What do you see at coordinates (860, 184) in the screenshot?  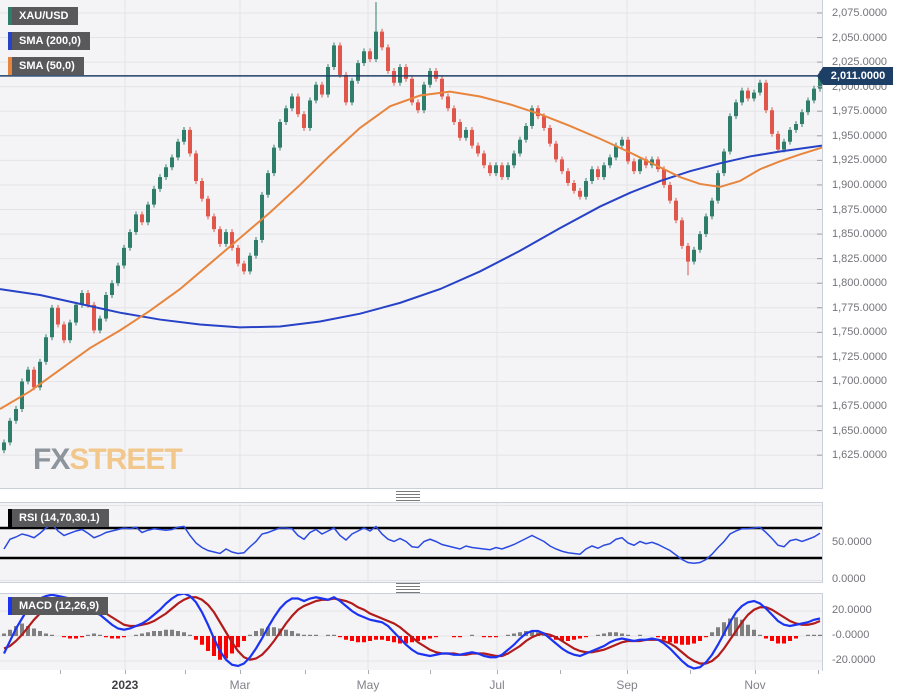 I see `axis-label: 1,900.0000` at bounding box center [860, 184].